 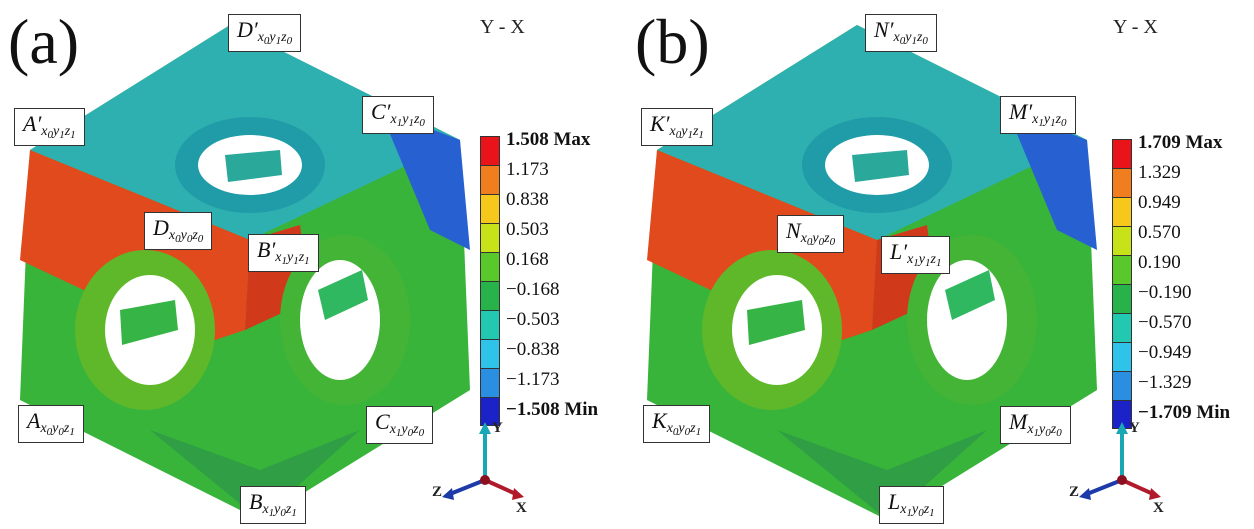 What do you see at coordinates (1165, 382) in the screenshot?
I see `legend-tick-label: −1.329` at bounding box center [1165, 382].